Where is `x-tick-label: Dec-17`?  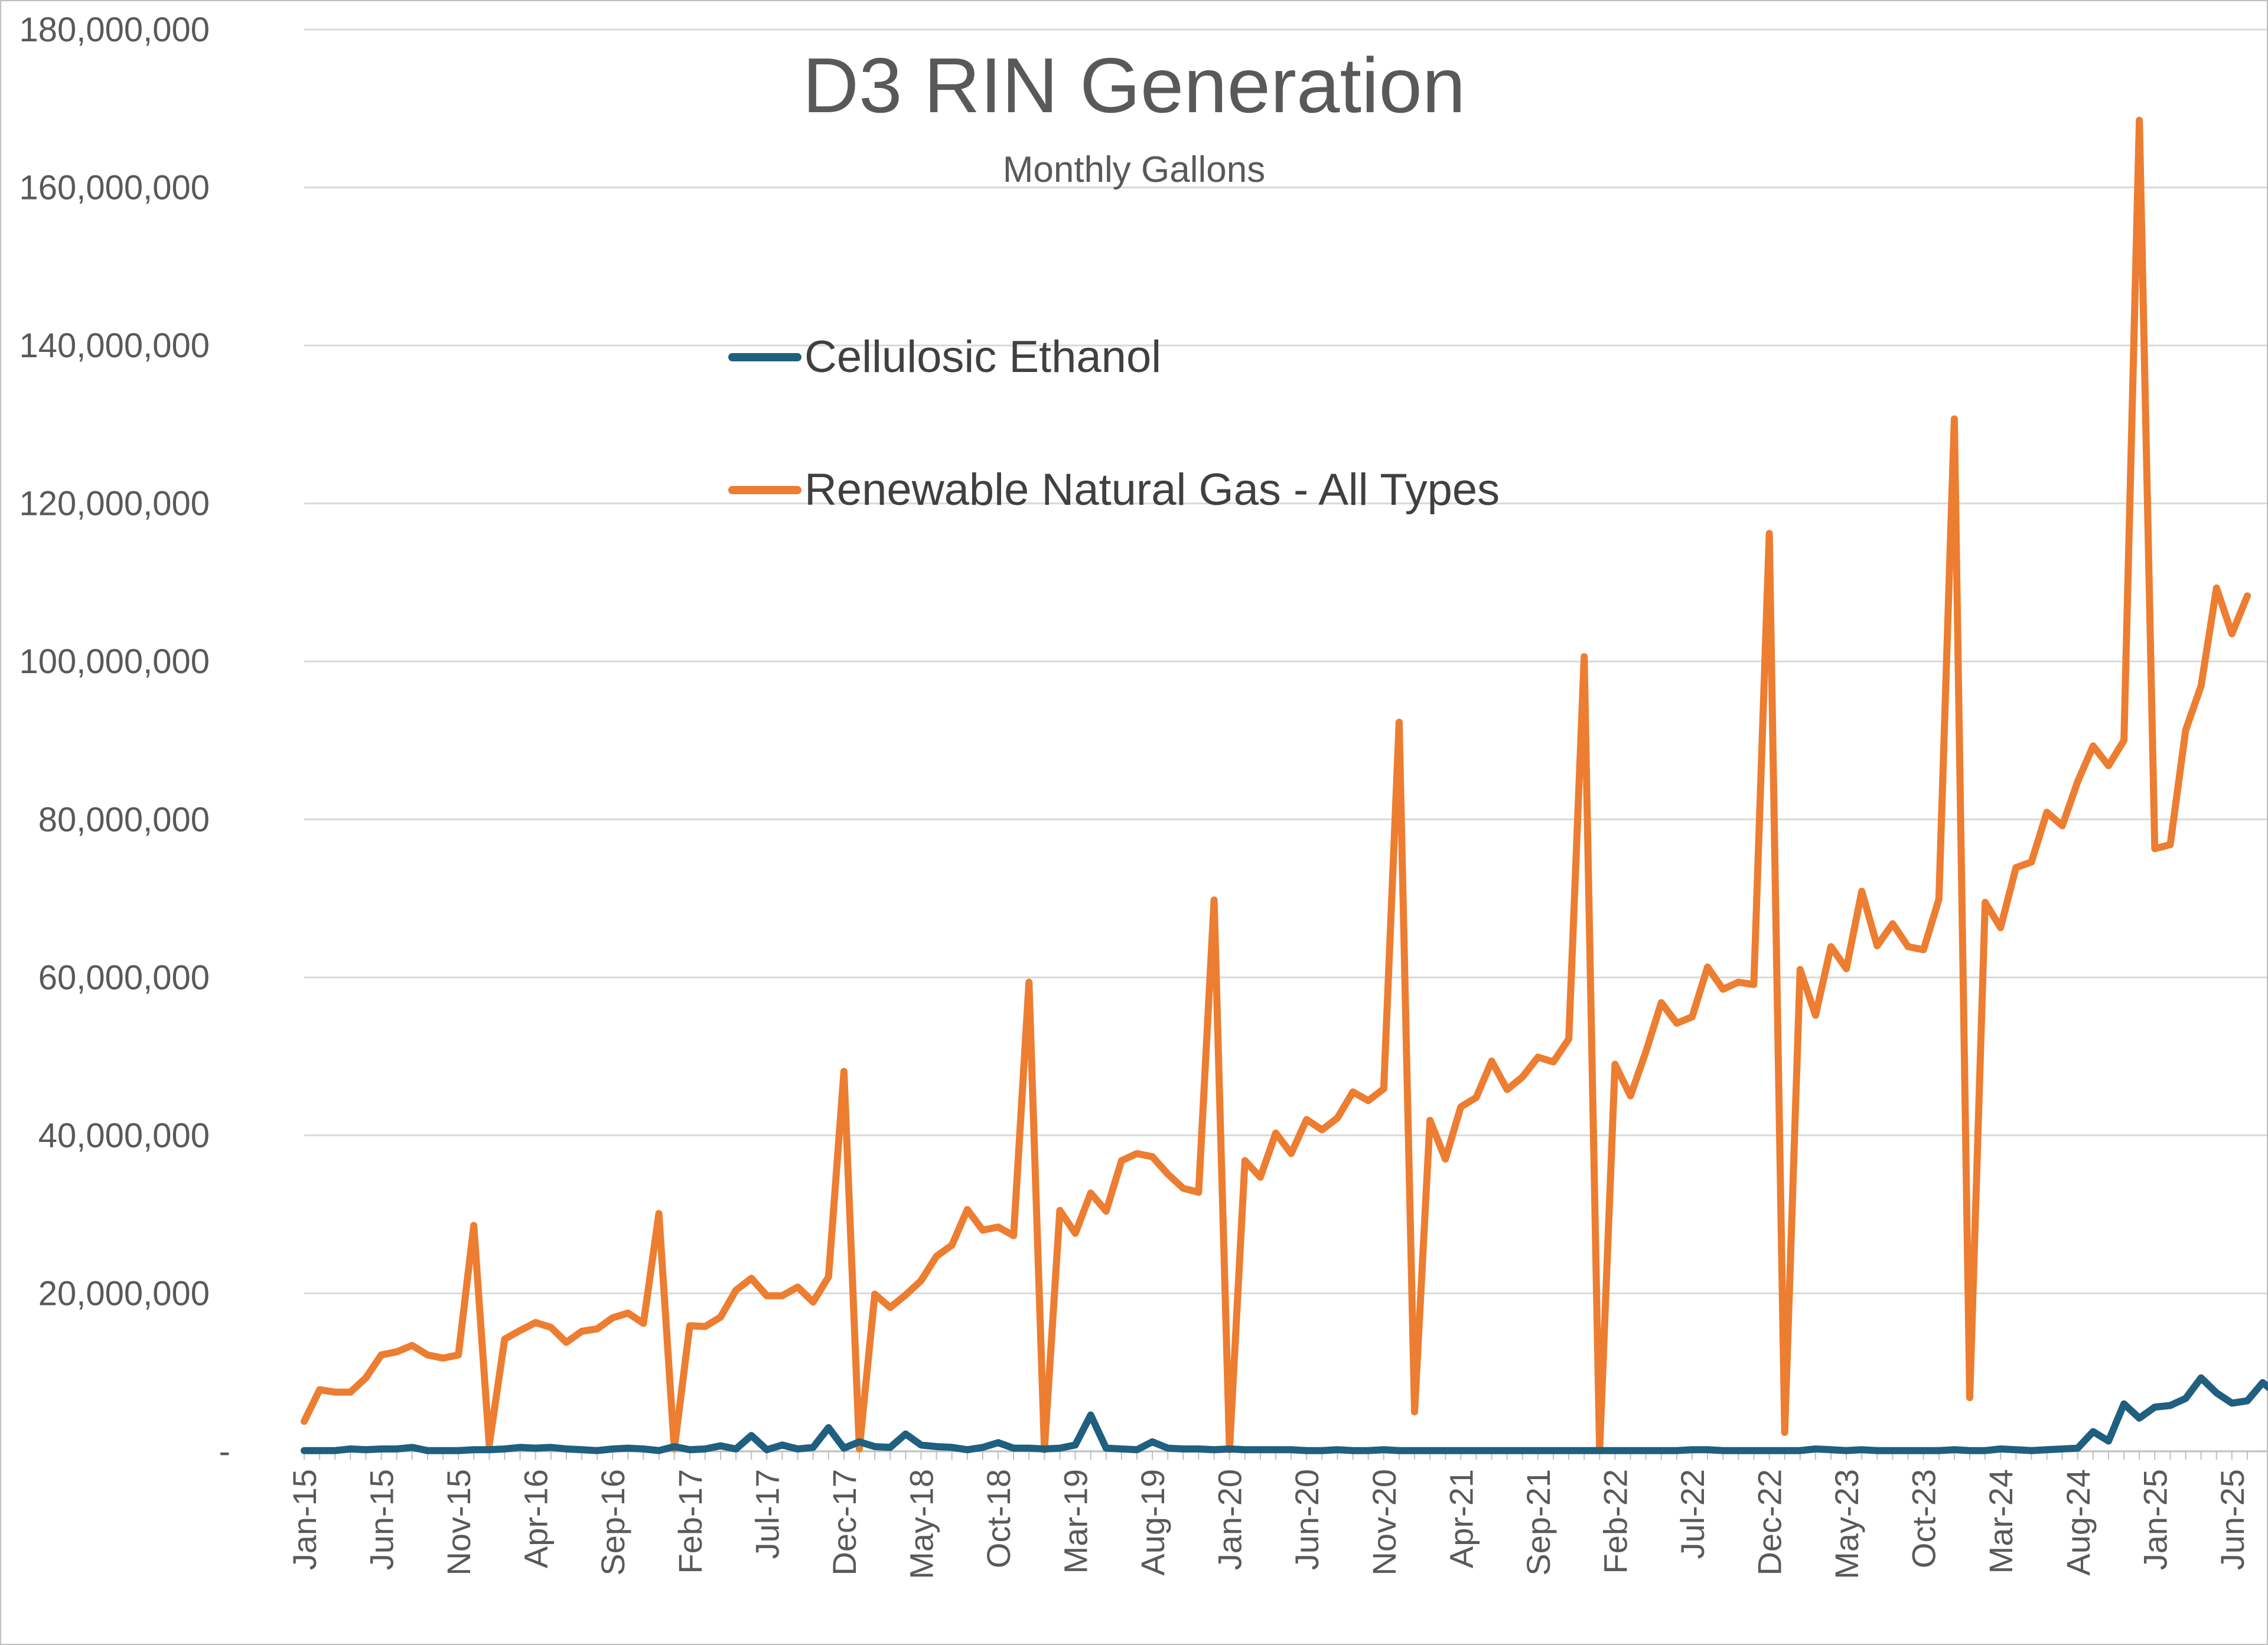
x-tick-label: Dec-17 is located at coordinates (844, 1522).